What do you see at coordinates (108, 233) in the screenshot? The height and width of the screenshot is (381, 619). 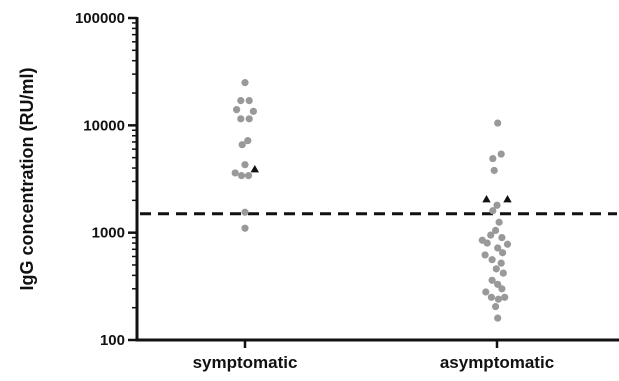 I see `y-tick-label: 1000` at bounding box center [108, 233].